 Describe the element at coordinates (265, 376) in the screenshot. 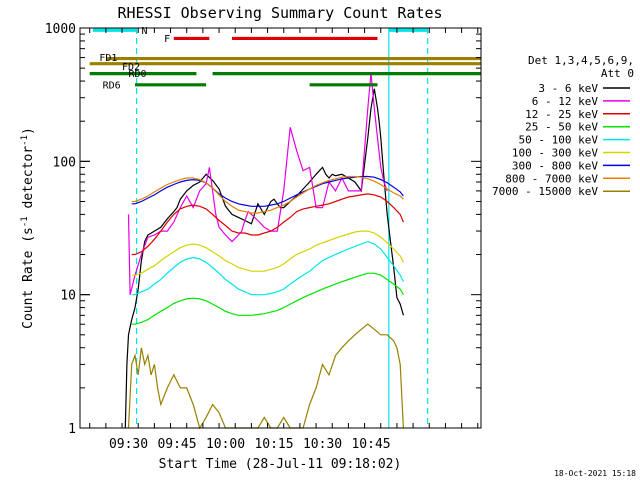

I see `series-7000-15000-kev` at that location.